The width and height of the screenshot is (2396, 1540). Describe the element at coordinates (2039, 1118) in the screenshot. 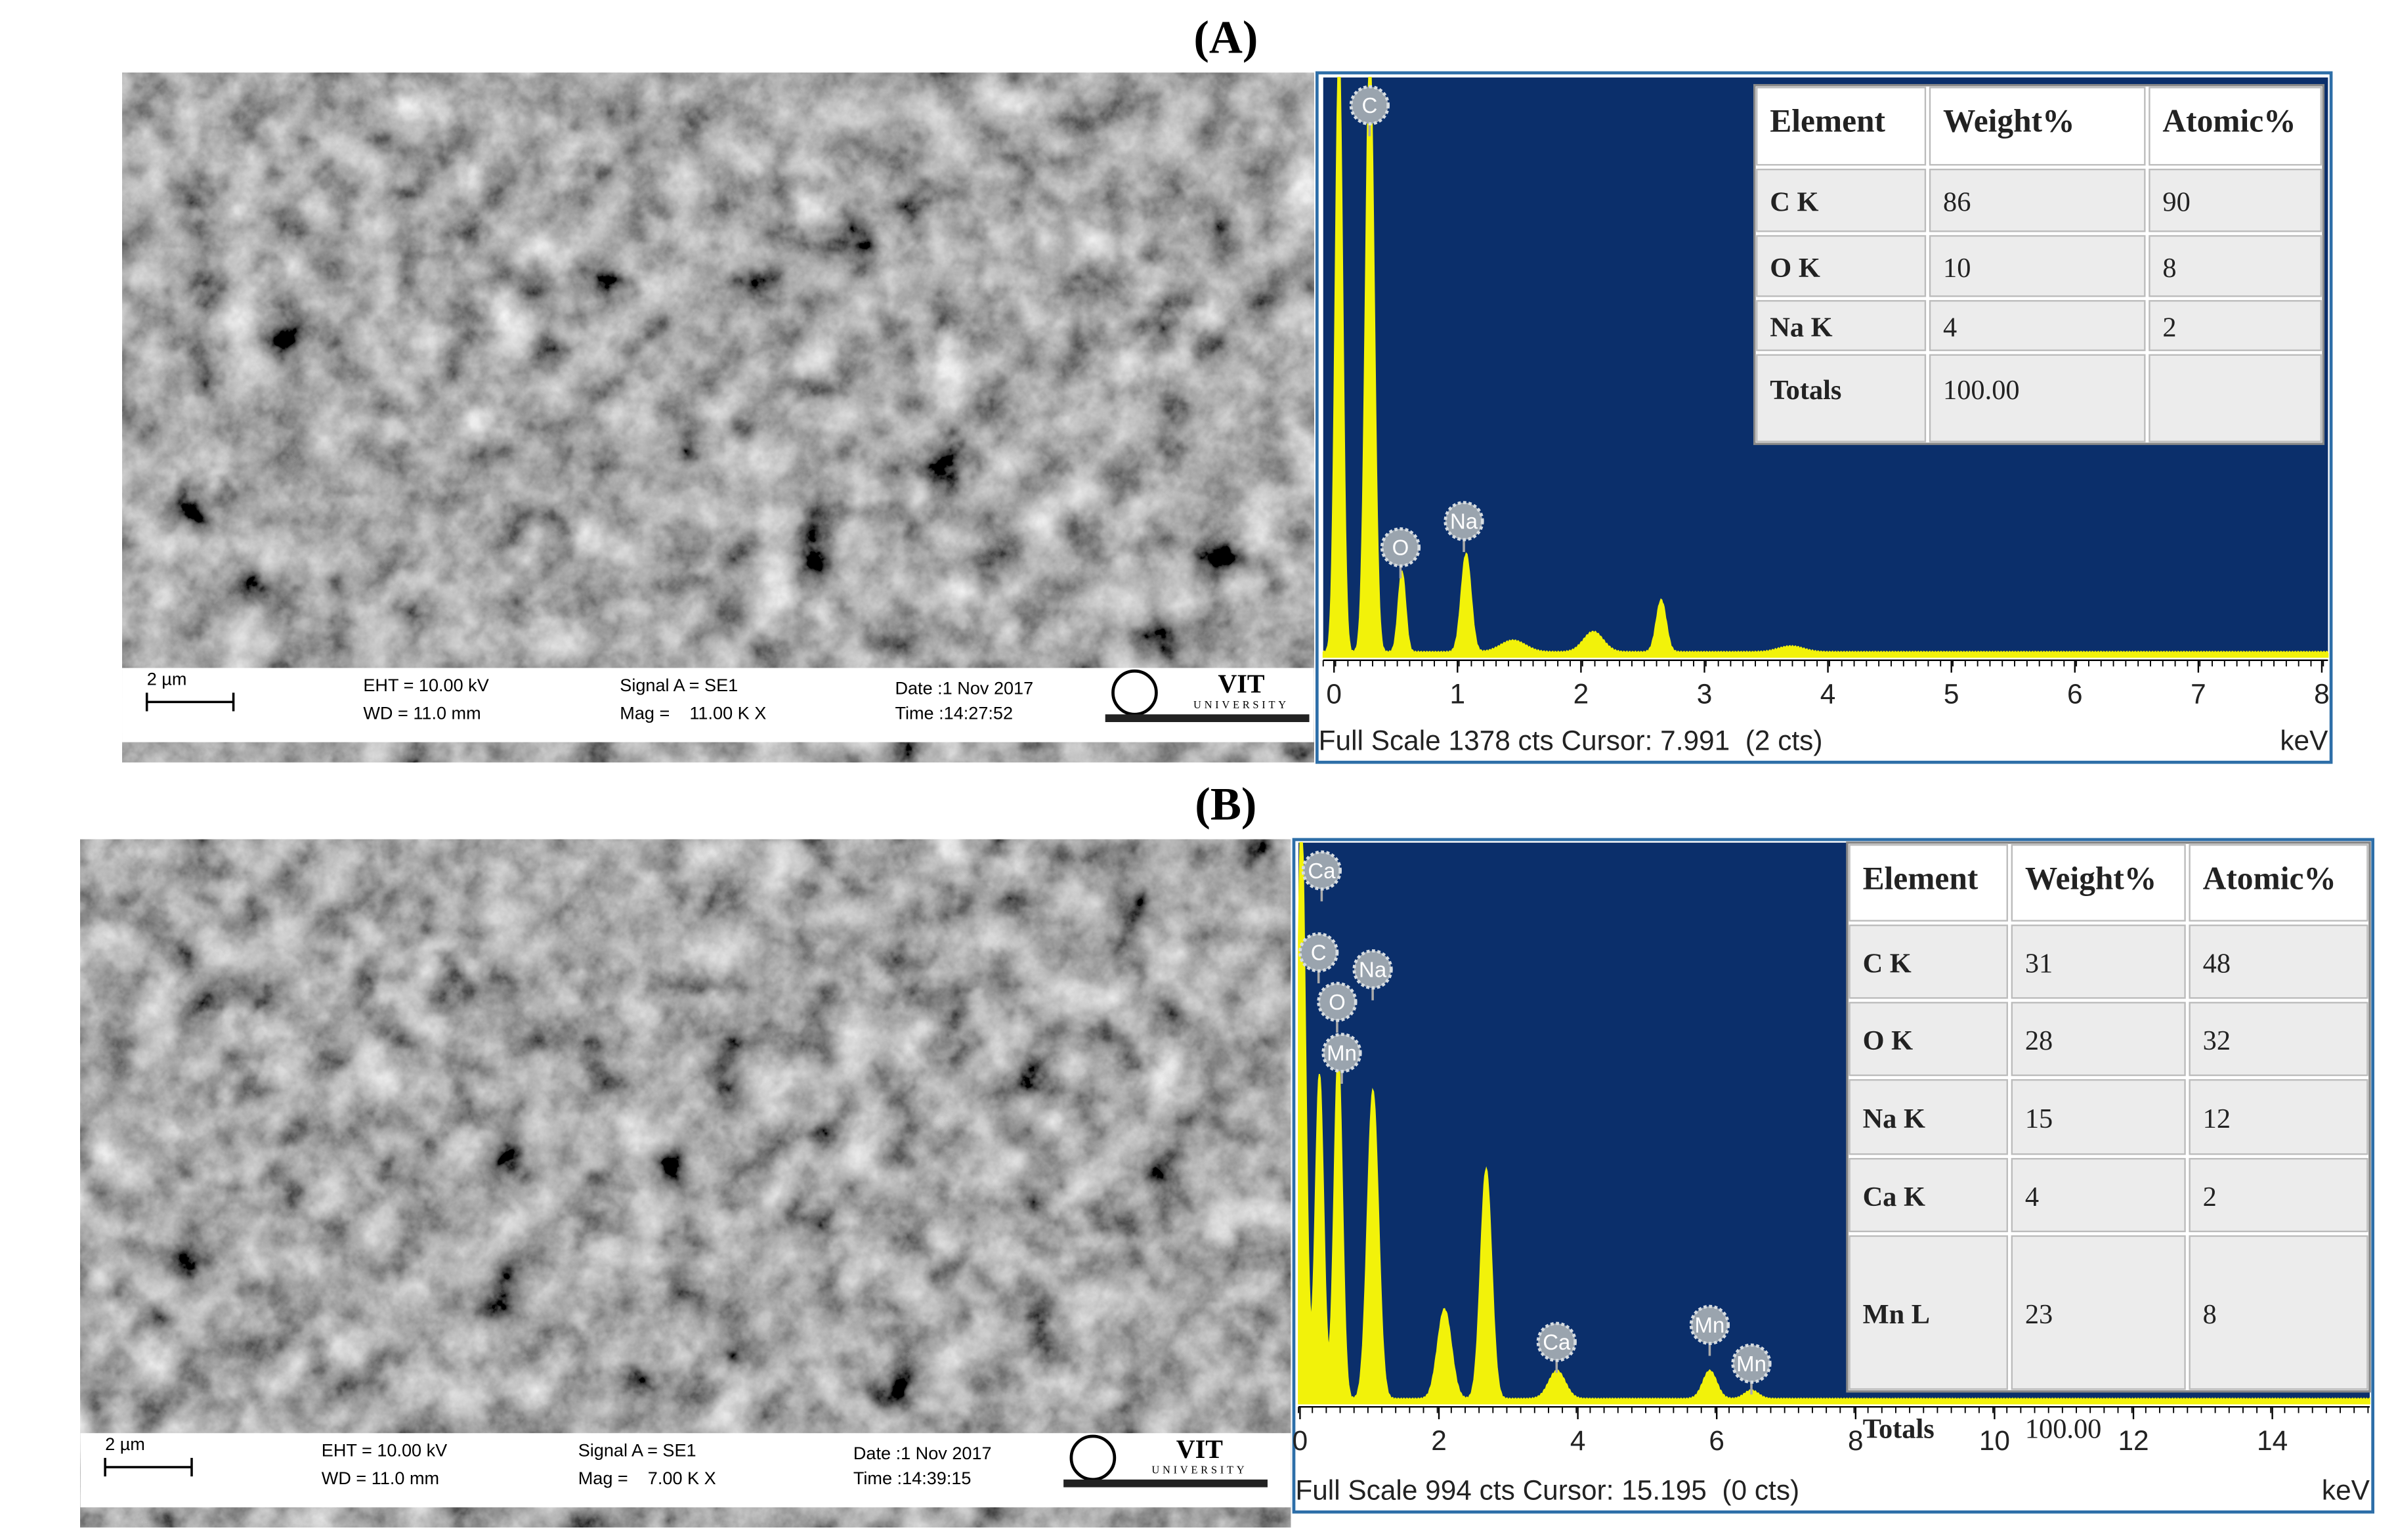

I see `table-cell-text: 15` at that location.